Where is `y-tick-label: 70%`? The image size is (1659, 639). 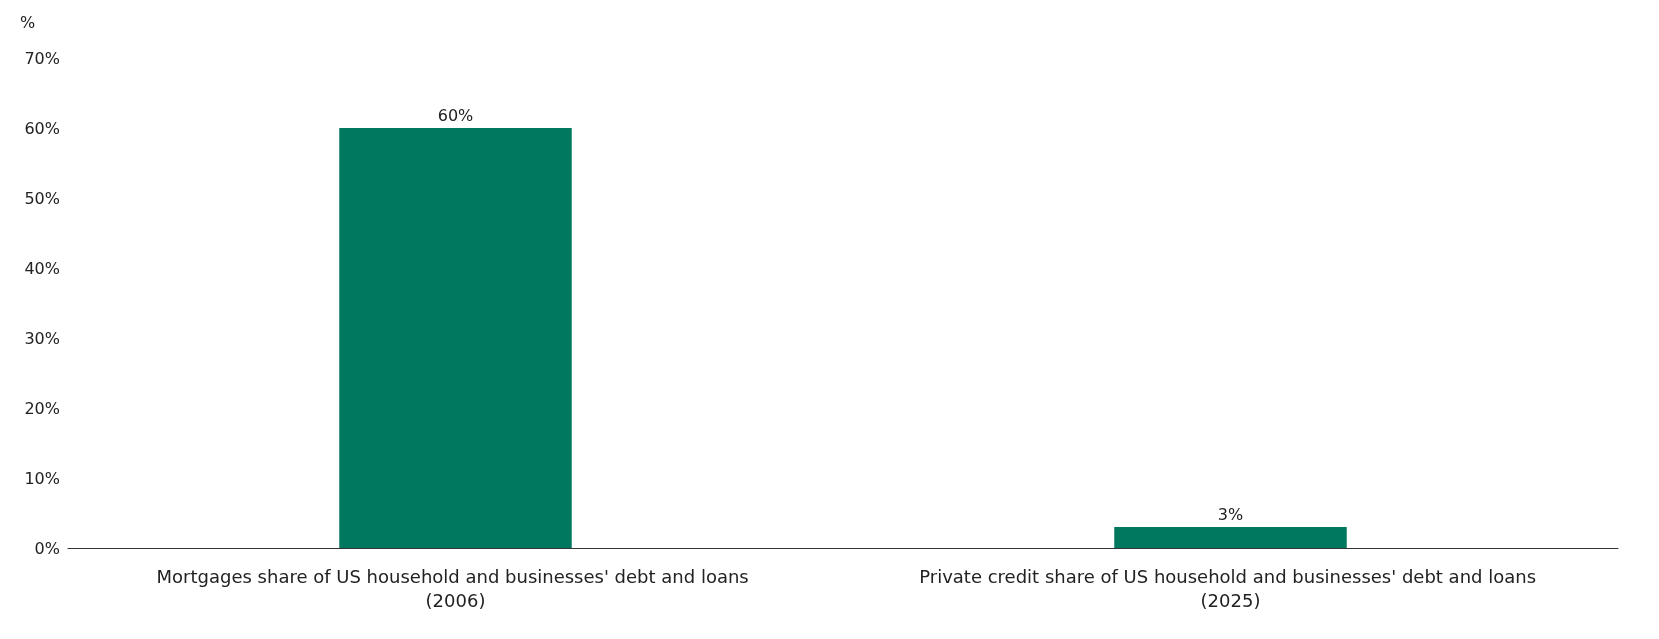 y-tick-label: 70% is located at coordinates (42, 58).